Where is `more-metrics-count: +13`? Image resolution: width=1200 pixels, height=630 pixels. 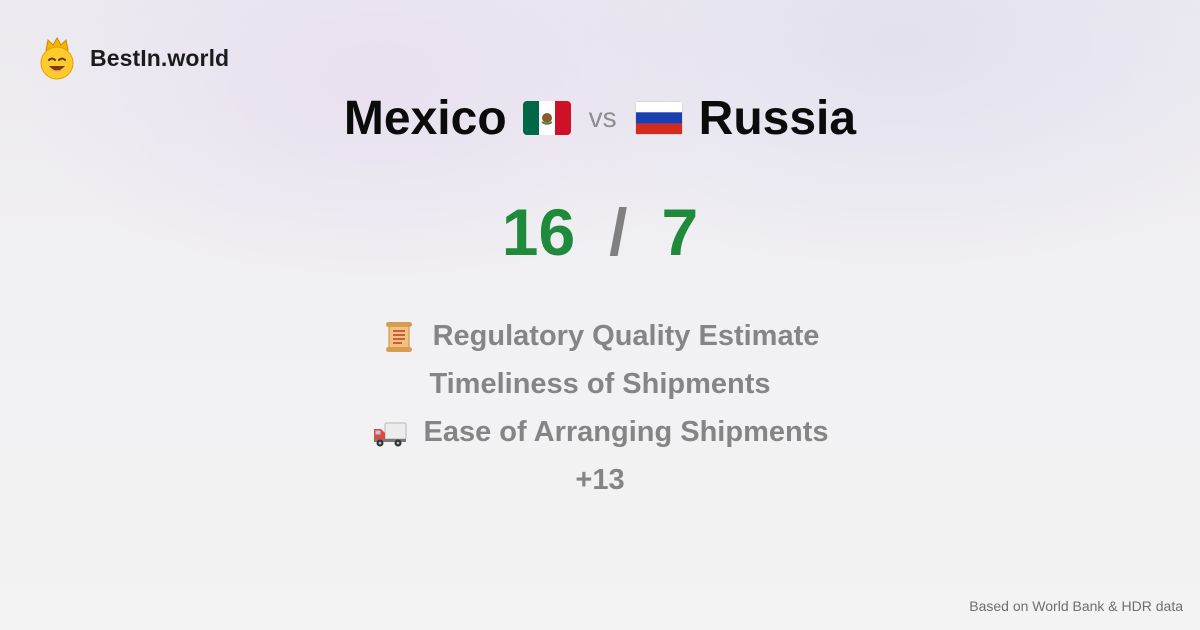
more-metrics-count: +13 is located at coordinates (600, 479).